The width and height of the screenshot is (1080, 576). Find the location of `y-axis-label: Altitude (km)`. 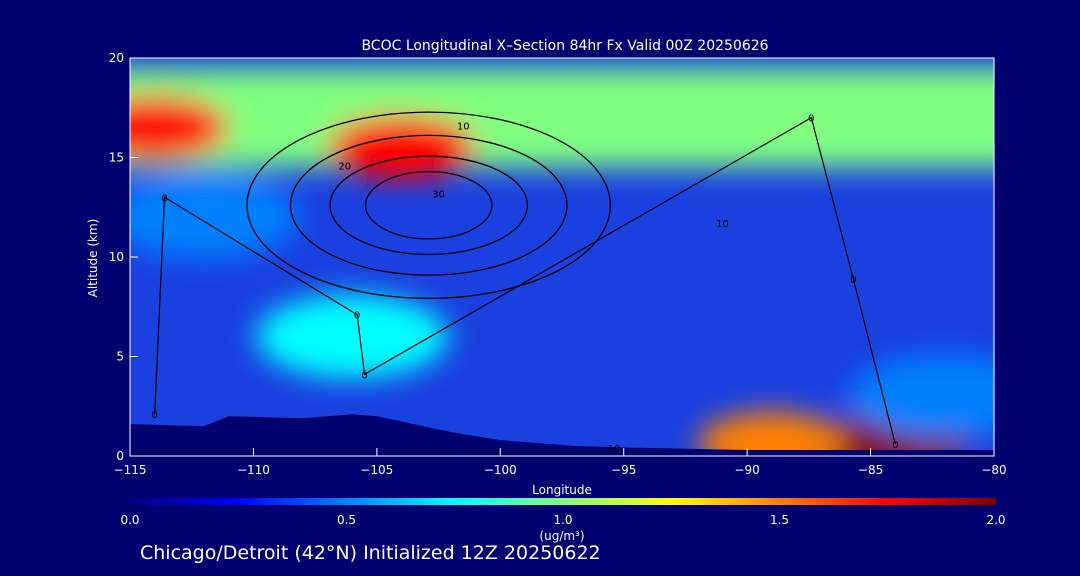

y-axis-label: Altitude (km) is located at coordinates (93, 258).